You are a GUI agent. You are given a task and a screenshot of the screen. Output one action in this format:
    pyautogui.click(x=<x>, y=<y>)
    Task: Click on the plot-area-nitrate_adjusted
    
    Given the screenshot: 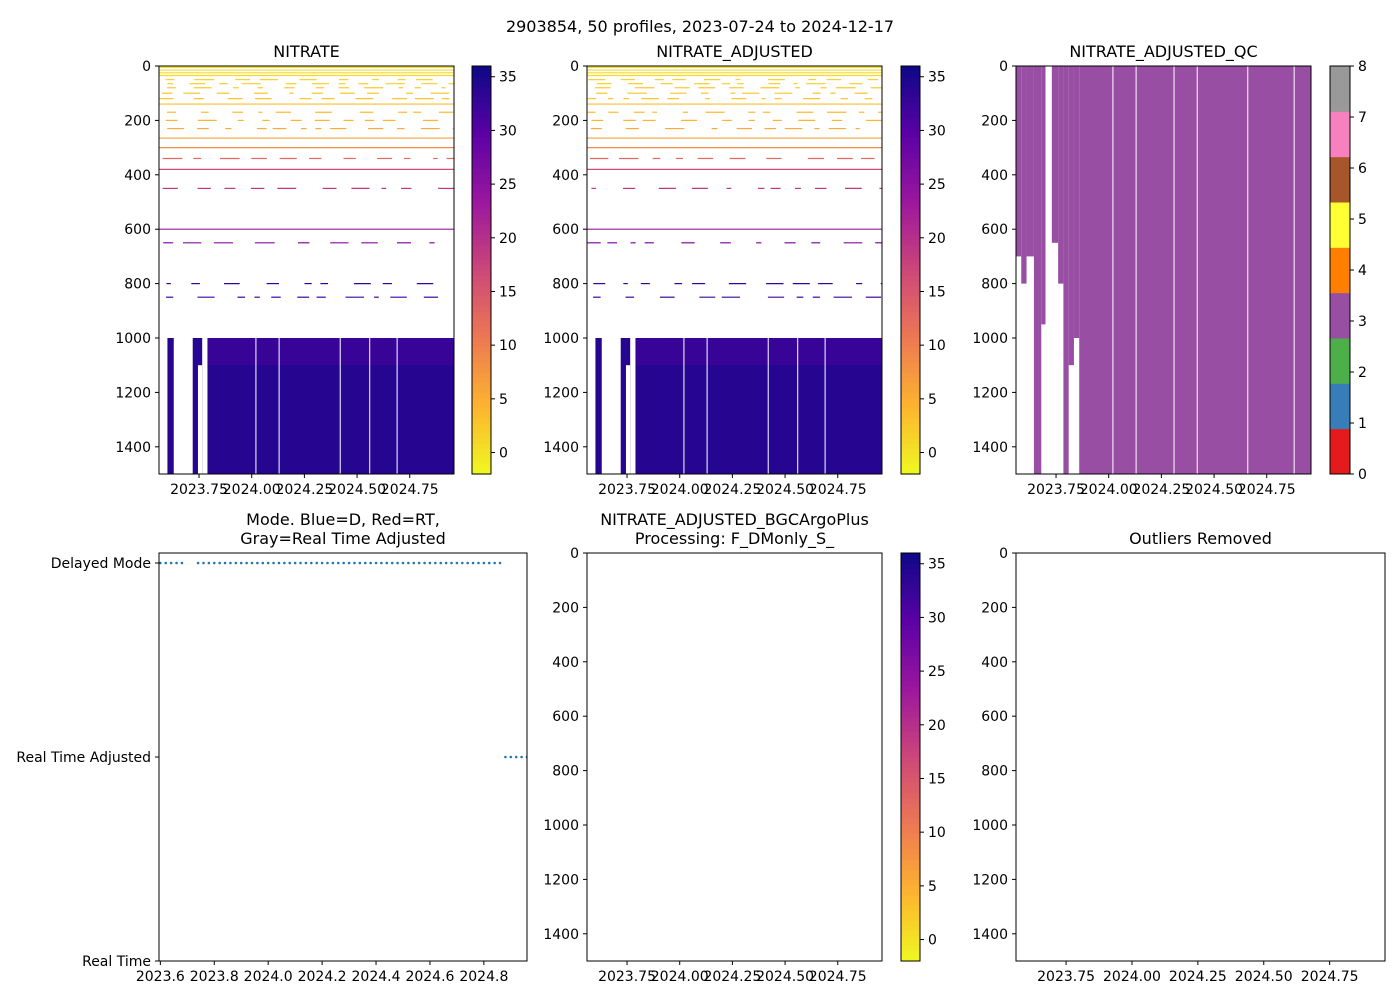 What is the action you would take?
    pyautogui.click(x=734, y=270)
    